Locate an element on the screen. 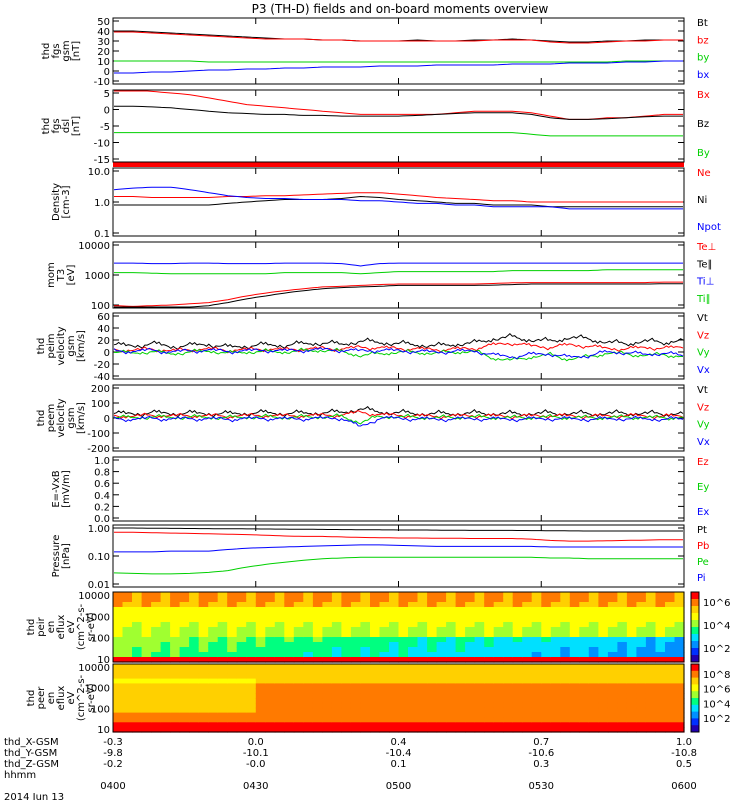  panel-frame is located at coordinates (398, 698).